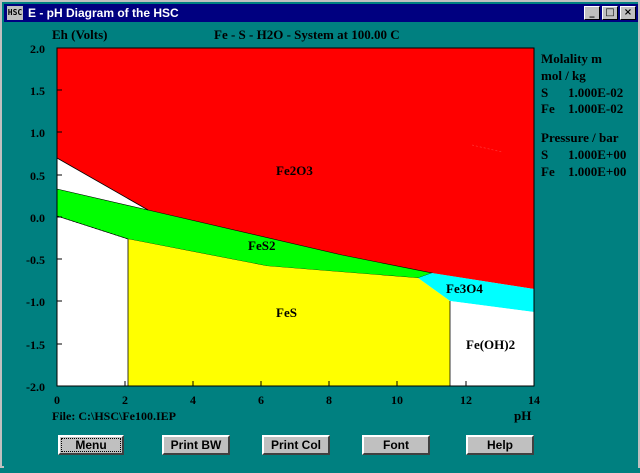  I want to click on x-axis: 0 2 4 6 8 10 12 14, so click(297, 394).